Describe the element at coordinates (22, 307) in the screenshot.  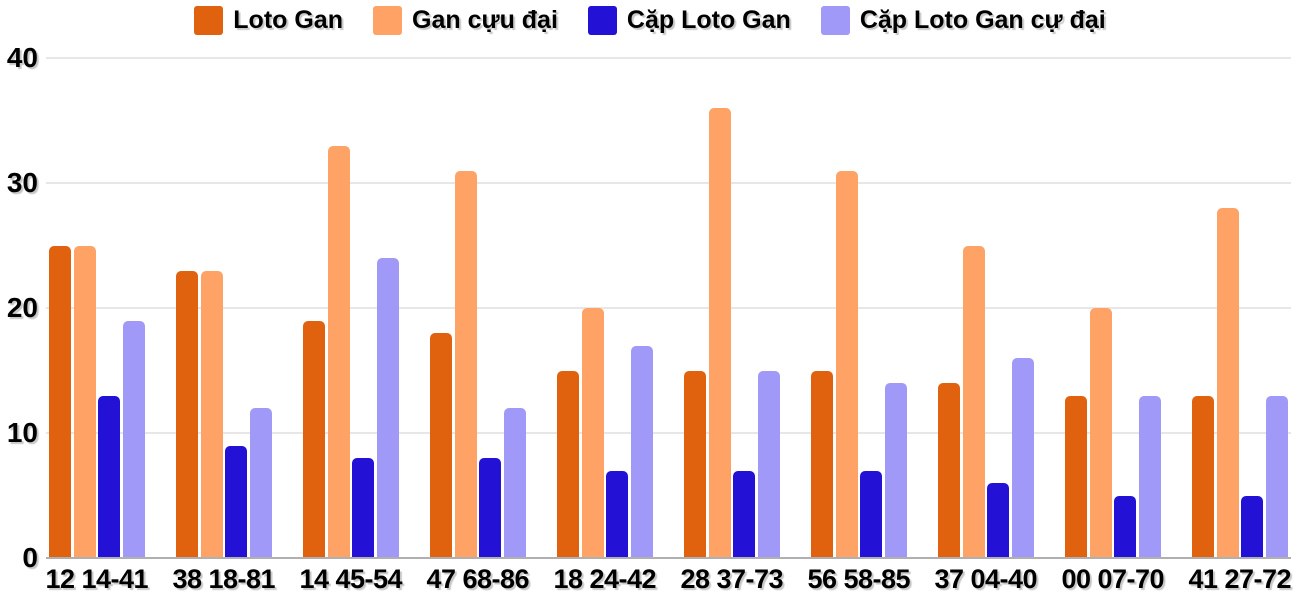
I see `y-axis-tick-label: 20` at that location.